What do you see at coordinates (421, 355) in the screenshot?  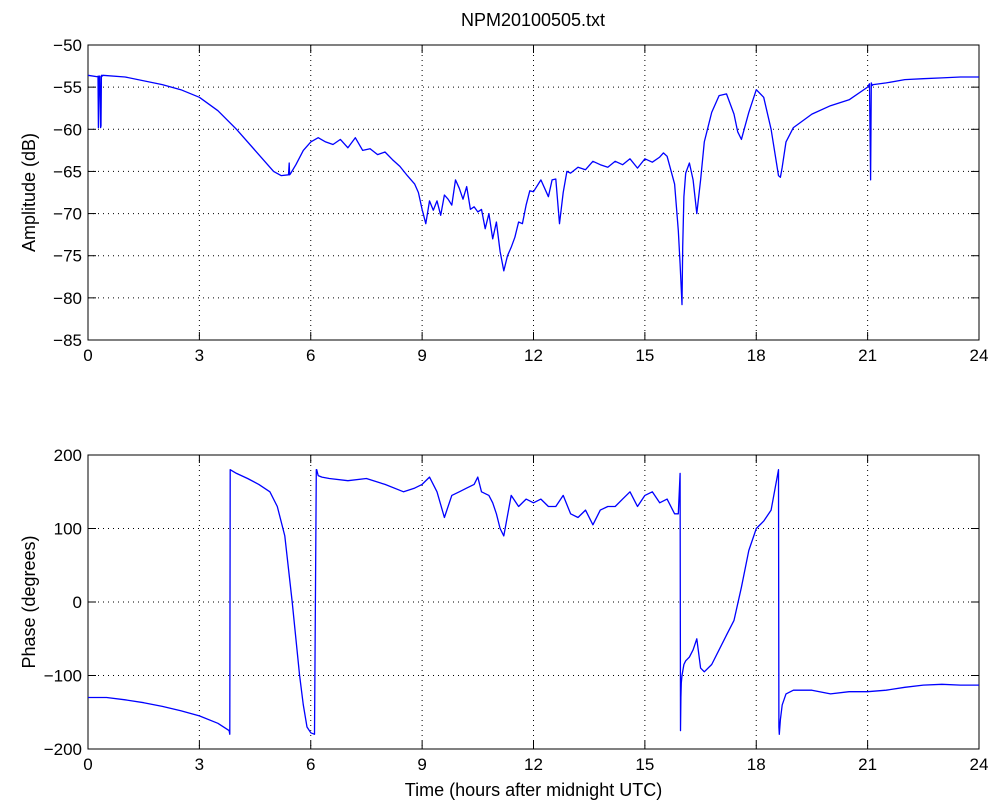 I see `amplitude-x-tick-label: 9` at bounding box center [421, 355].